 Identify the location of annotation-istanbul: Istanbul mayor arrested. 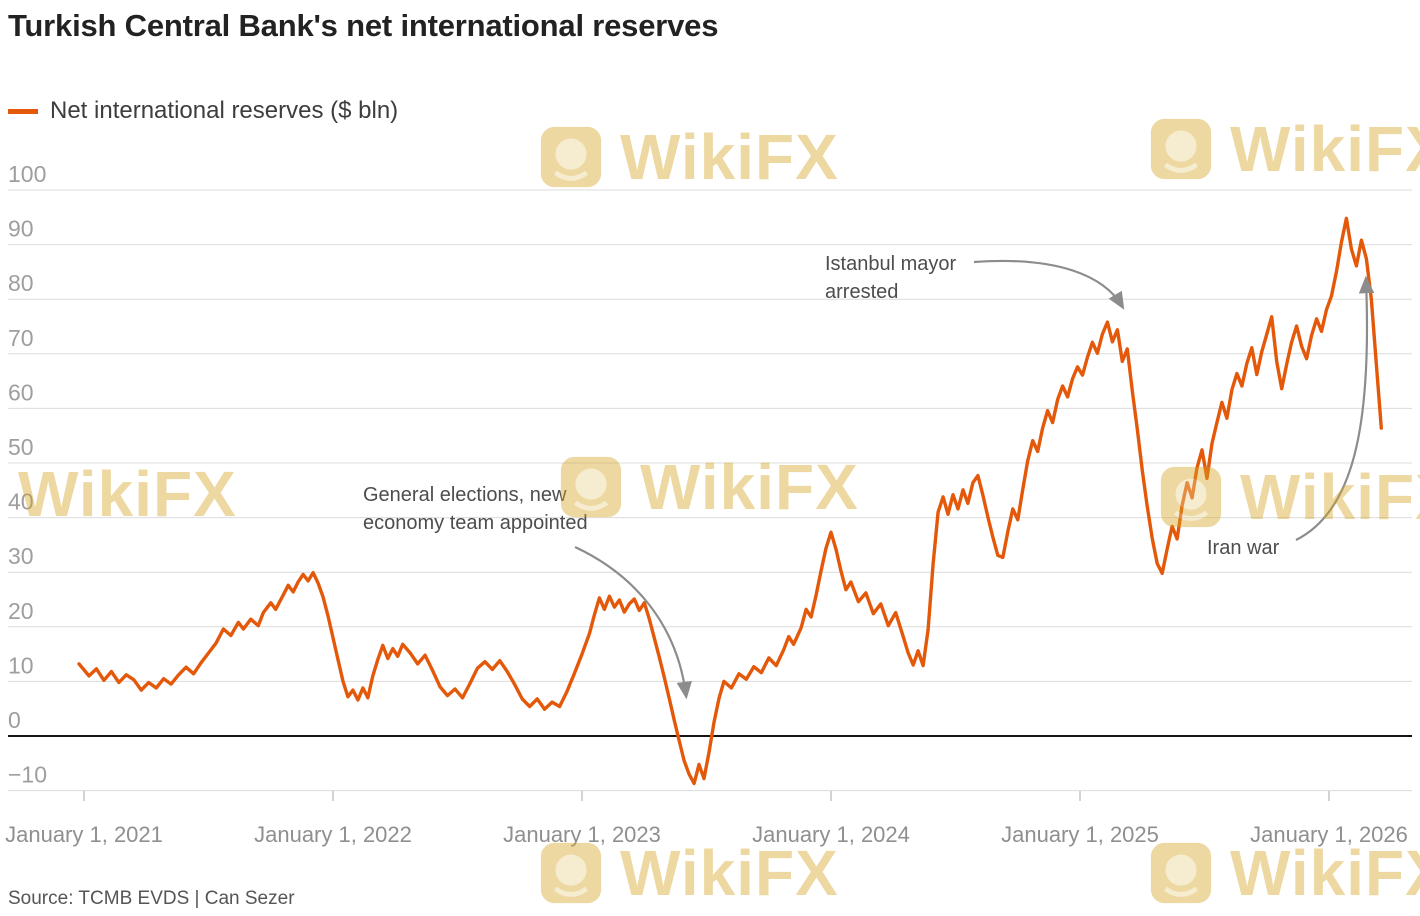
(890, 278).